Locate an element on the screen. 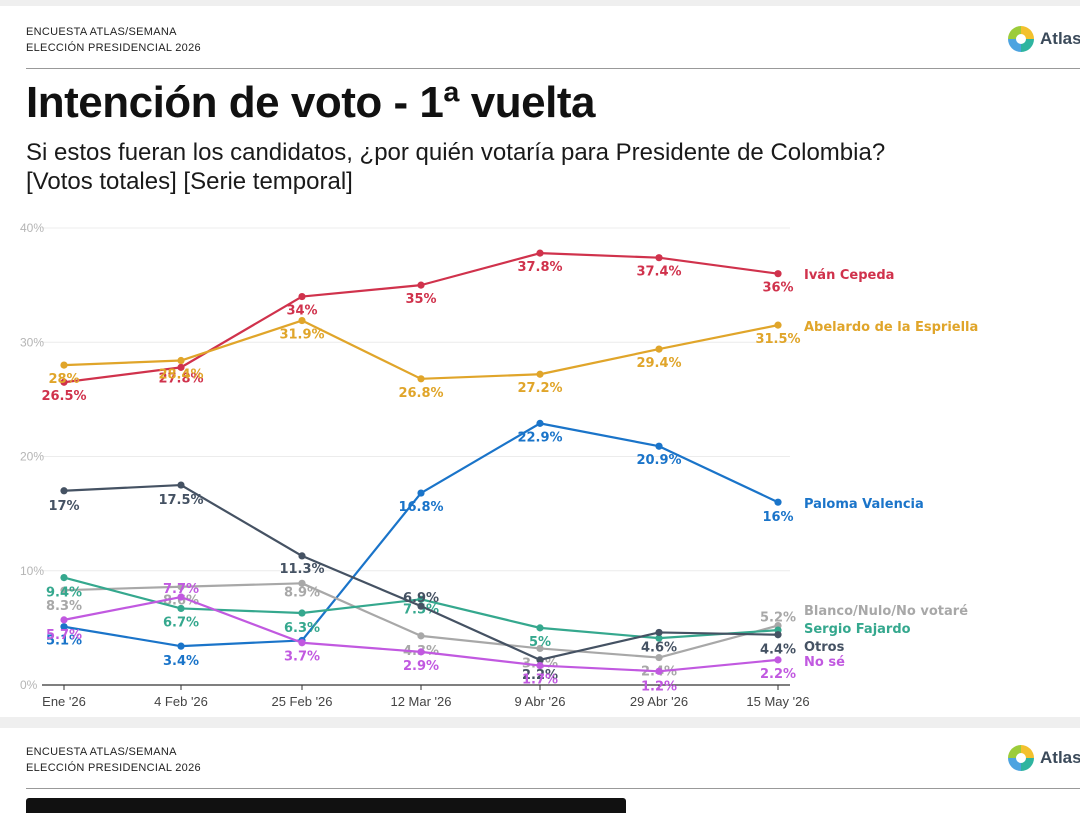 This screenshot has height=813, width=1080. y-tick-label: 30% is located at coordinates (32, 342).